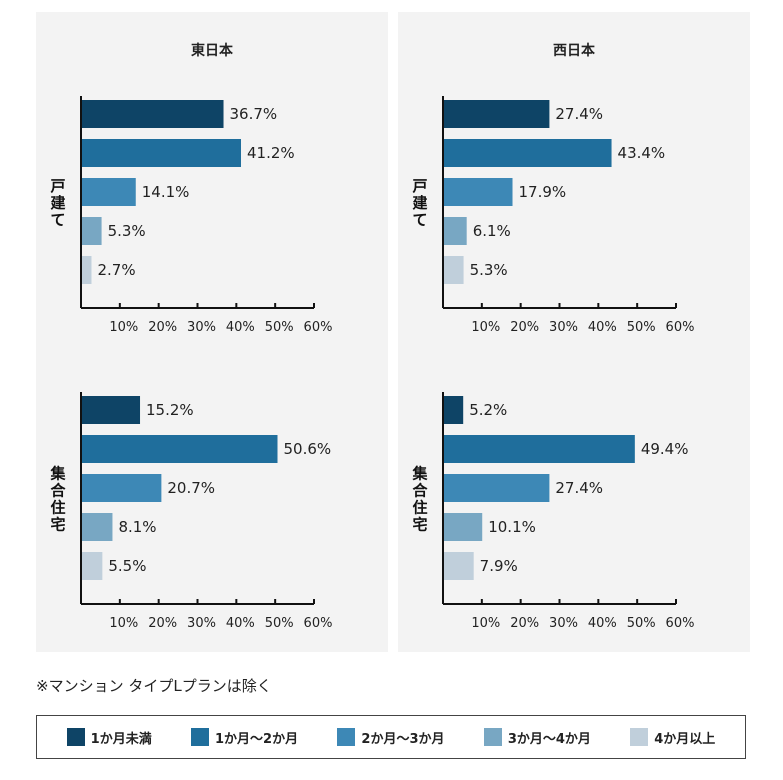  I want to click on legend-item-5: 4か月以上, so click(672, 737).